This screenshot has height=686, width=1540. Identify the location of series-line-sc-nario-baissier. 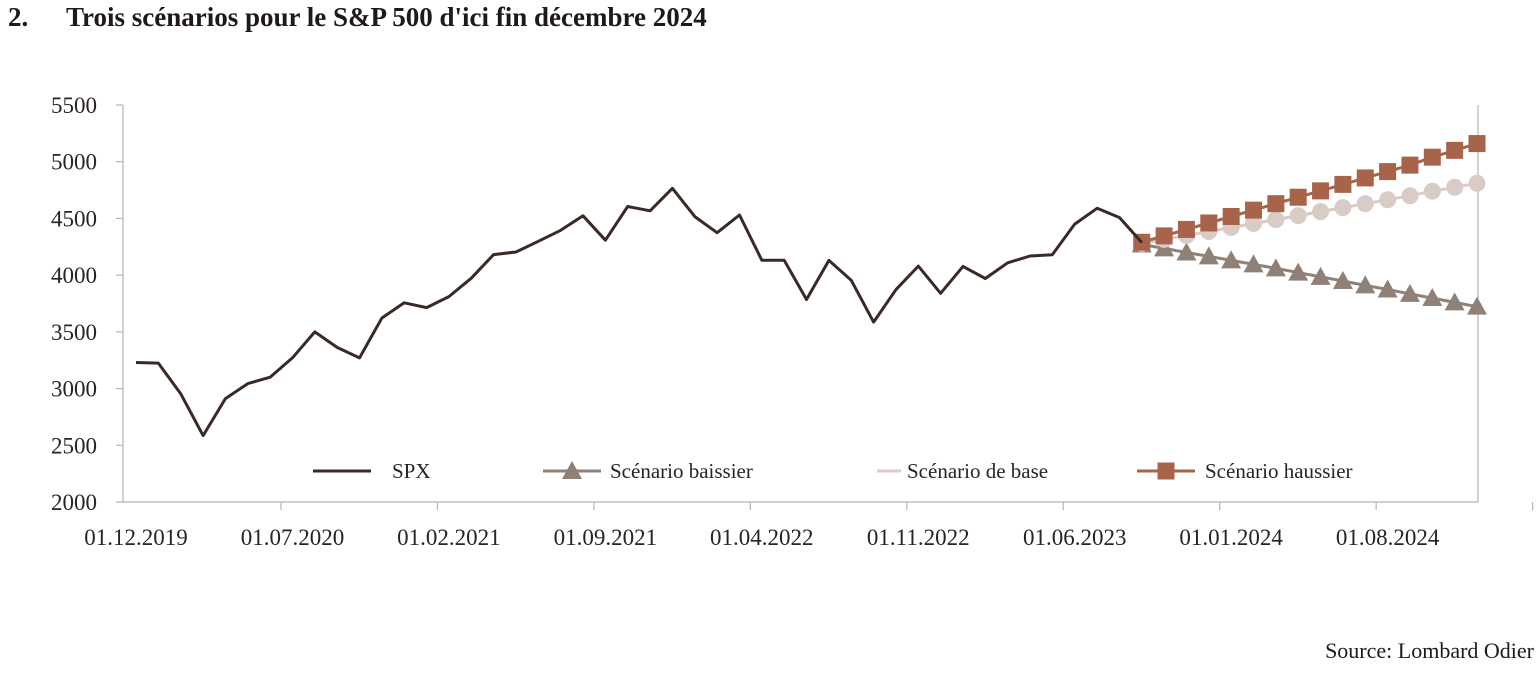
(1309, 276).